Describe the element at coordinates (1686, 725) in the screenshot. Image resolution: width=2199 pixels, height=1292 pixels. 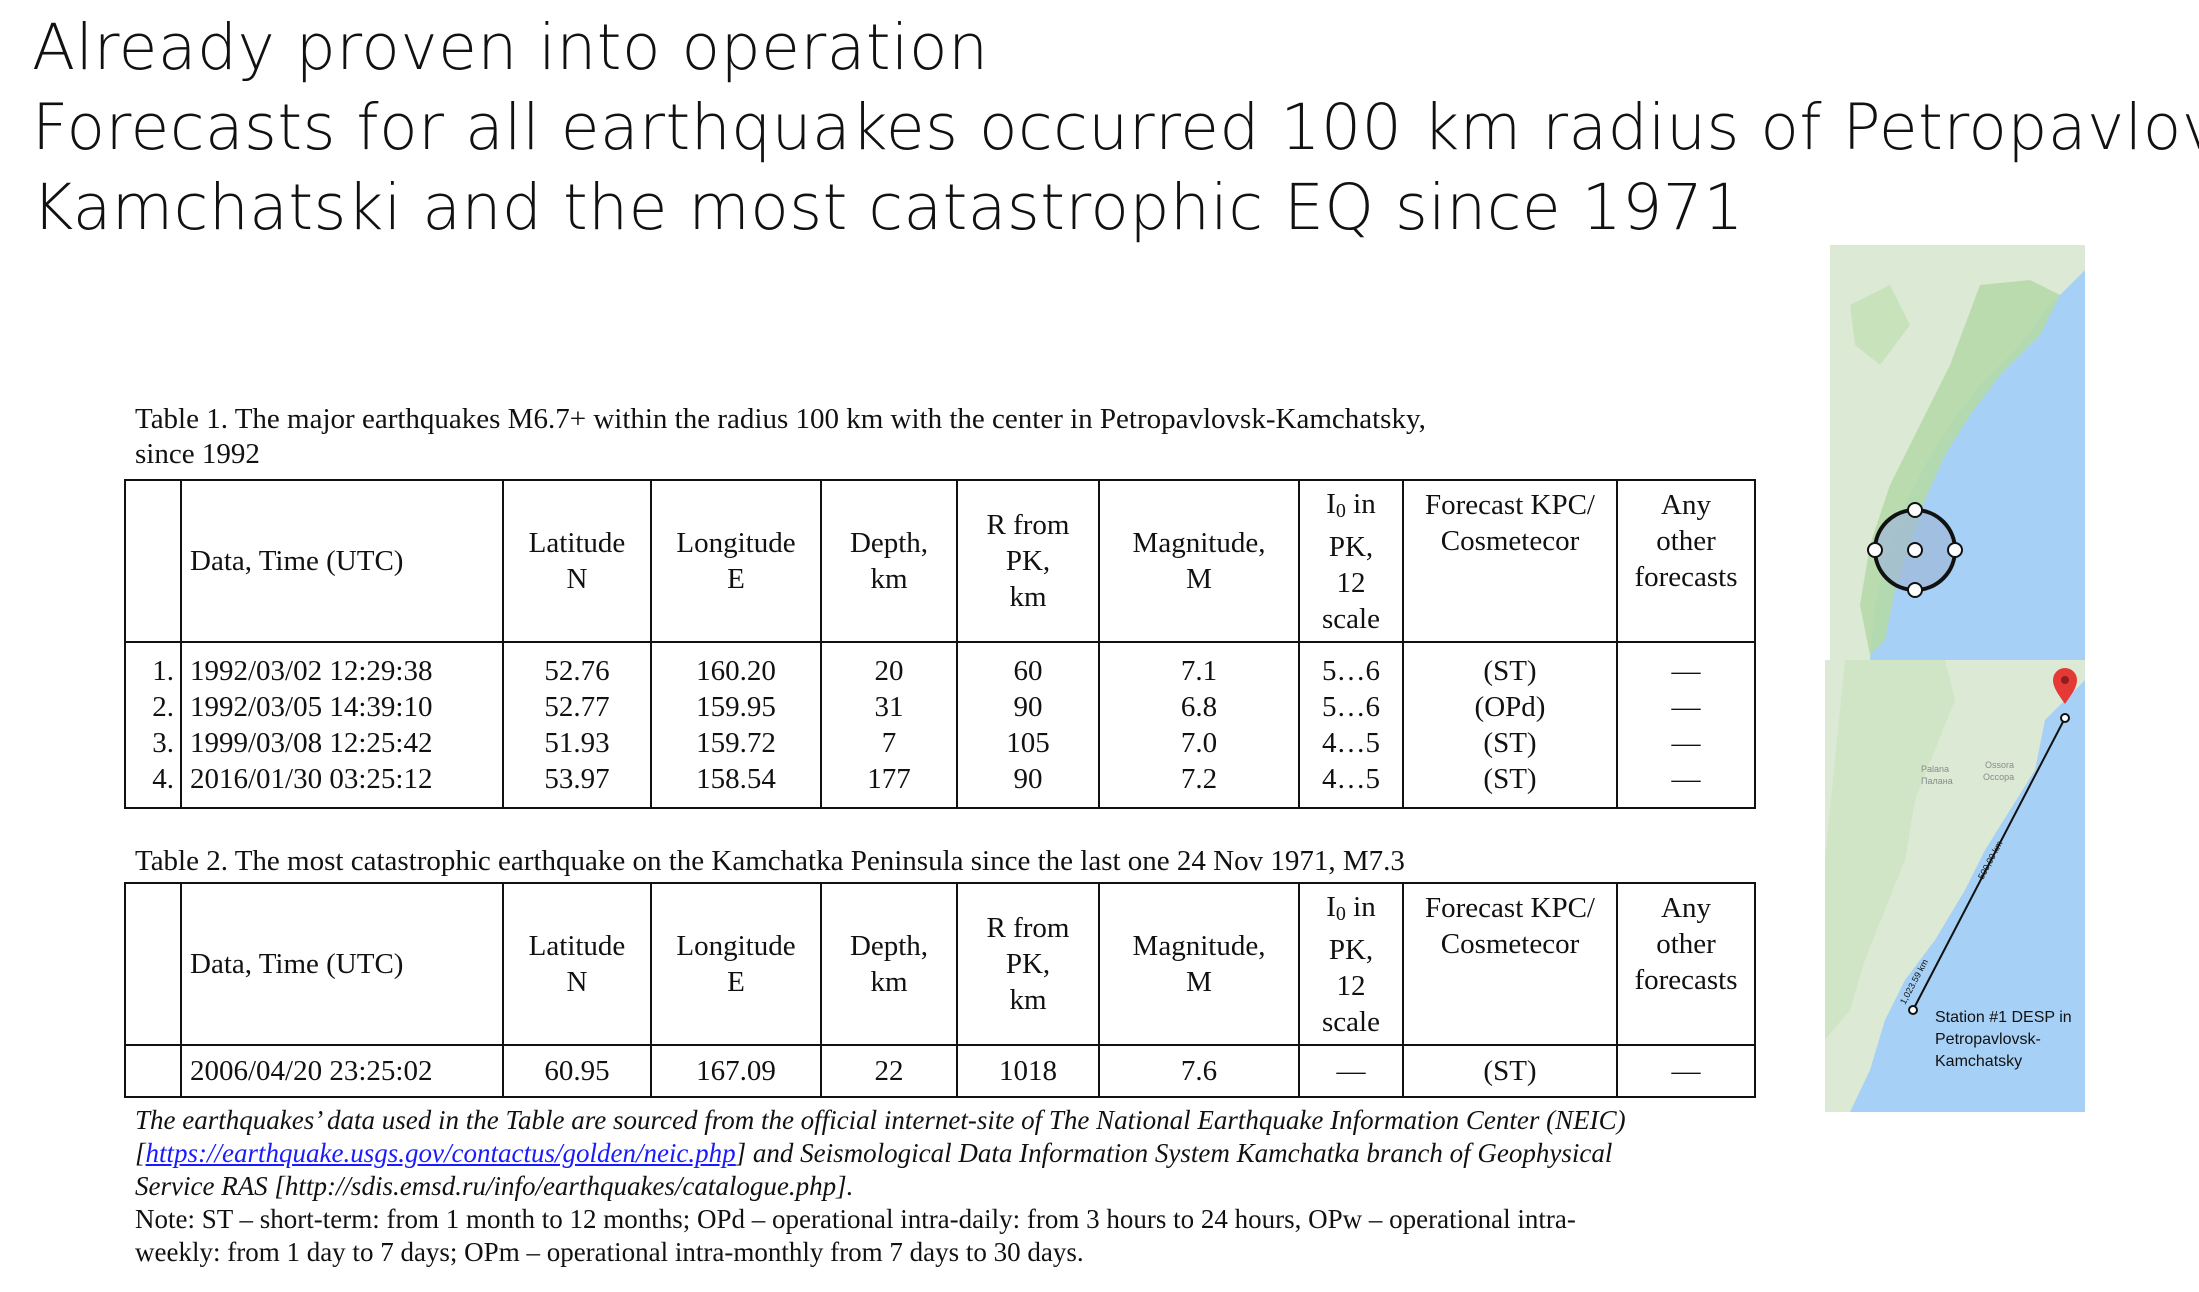
I see `other-column: — — — —` at that location.